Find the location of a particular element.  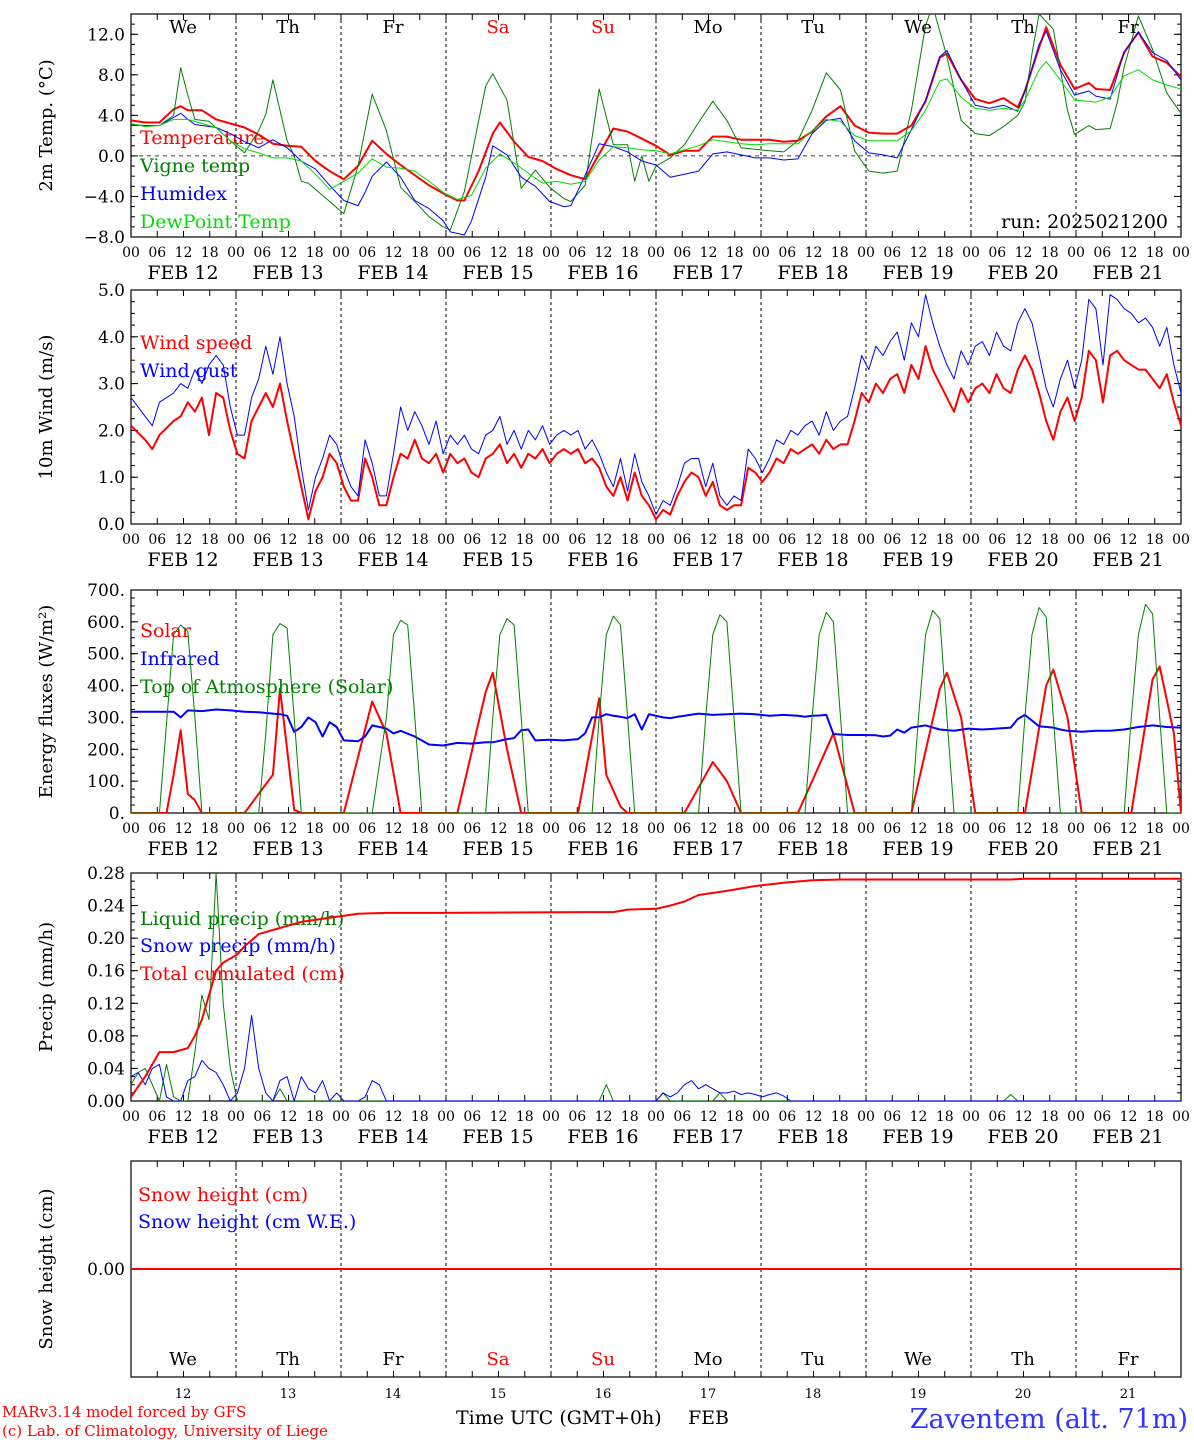

y-tick-label: 0.08 is located at coordinates (106, 1037).